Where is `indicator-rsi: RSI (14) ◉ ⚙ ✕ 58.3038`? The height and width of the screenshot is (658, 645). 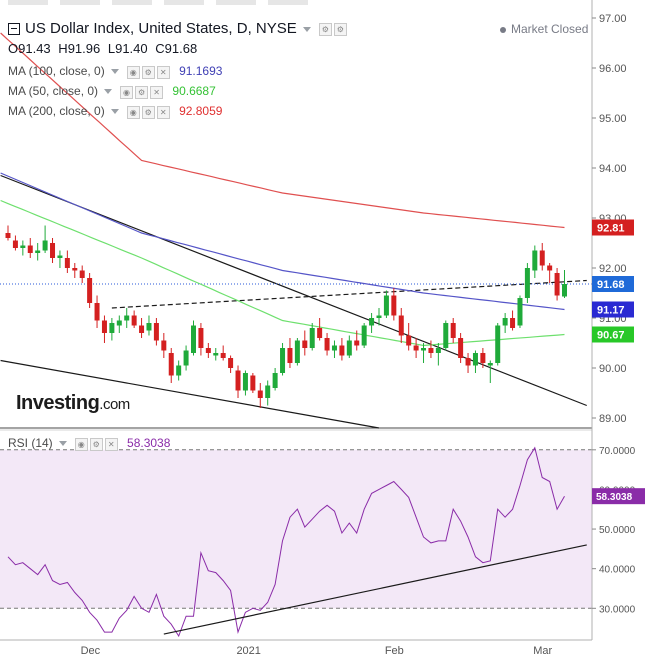
indicator-rsi: RSI (14) ◉ ⚙ ✕ 58.3038 is located at coordinates (89, 443).